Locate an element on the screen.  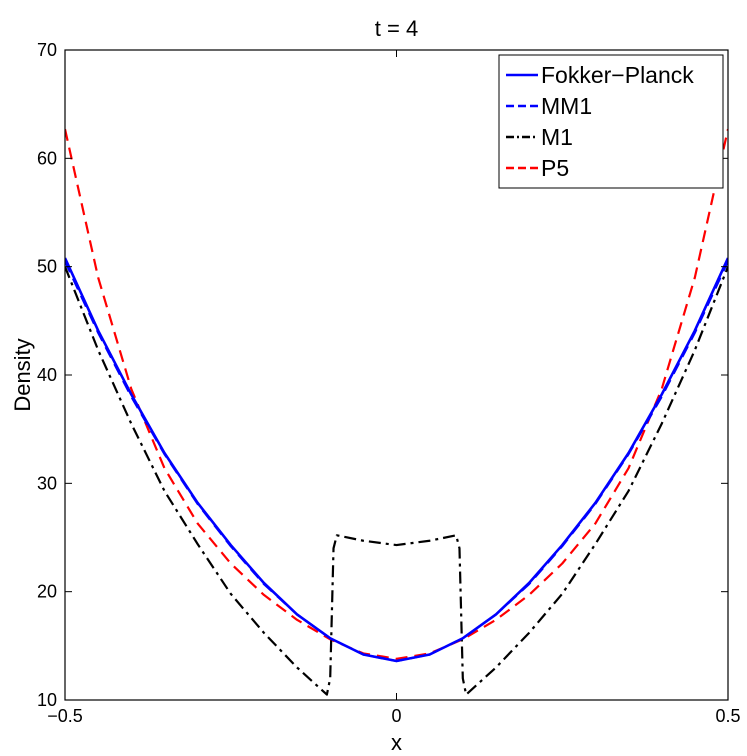
y-tick-label: 50 is located at coordinates (47, 267).